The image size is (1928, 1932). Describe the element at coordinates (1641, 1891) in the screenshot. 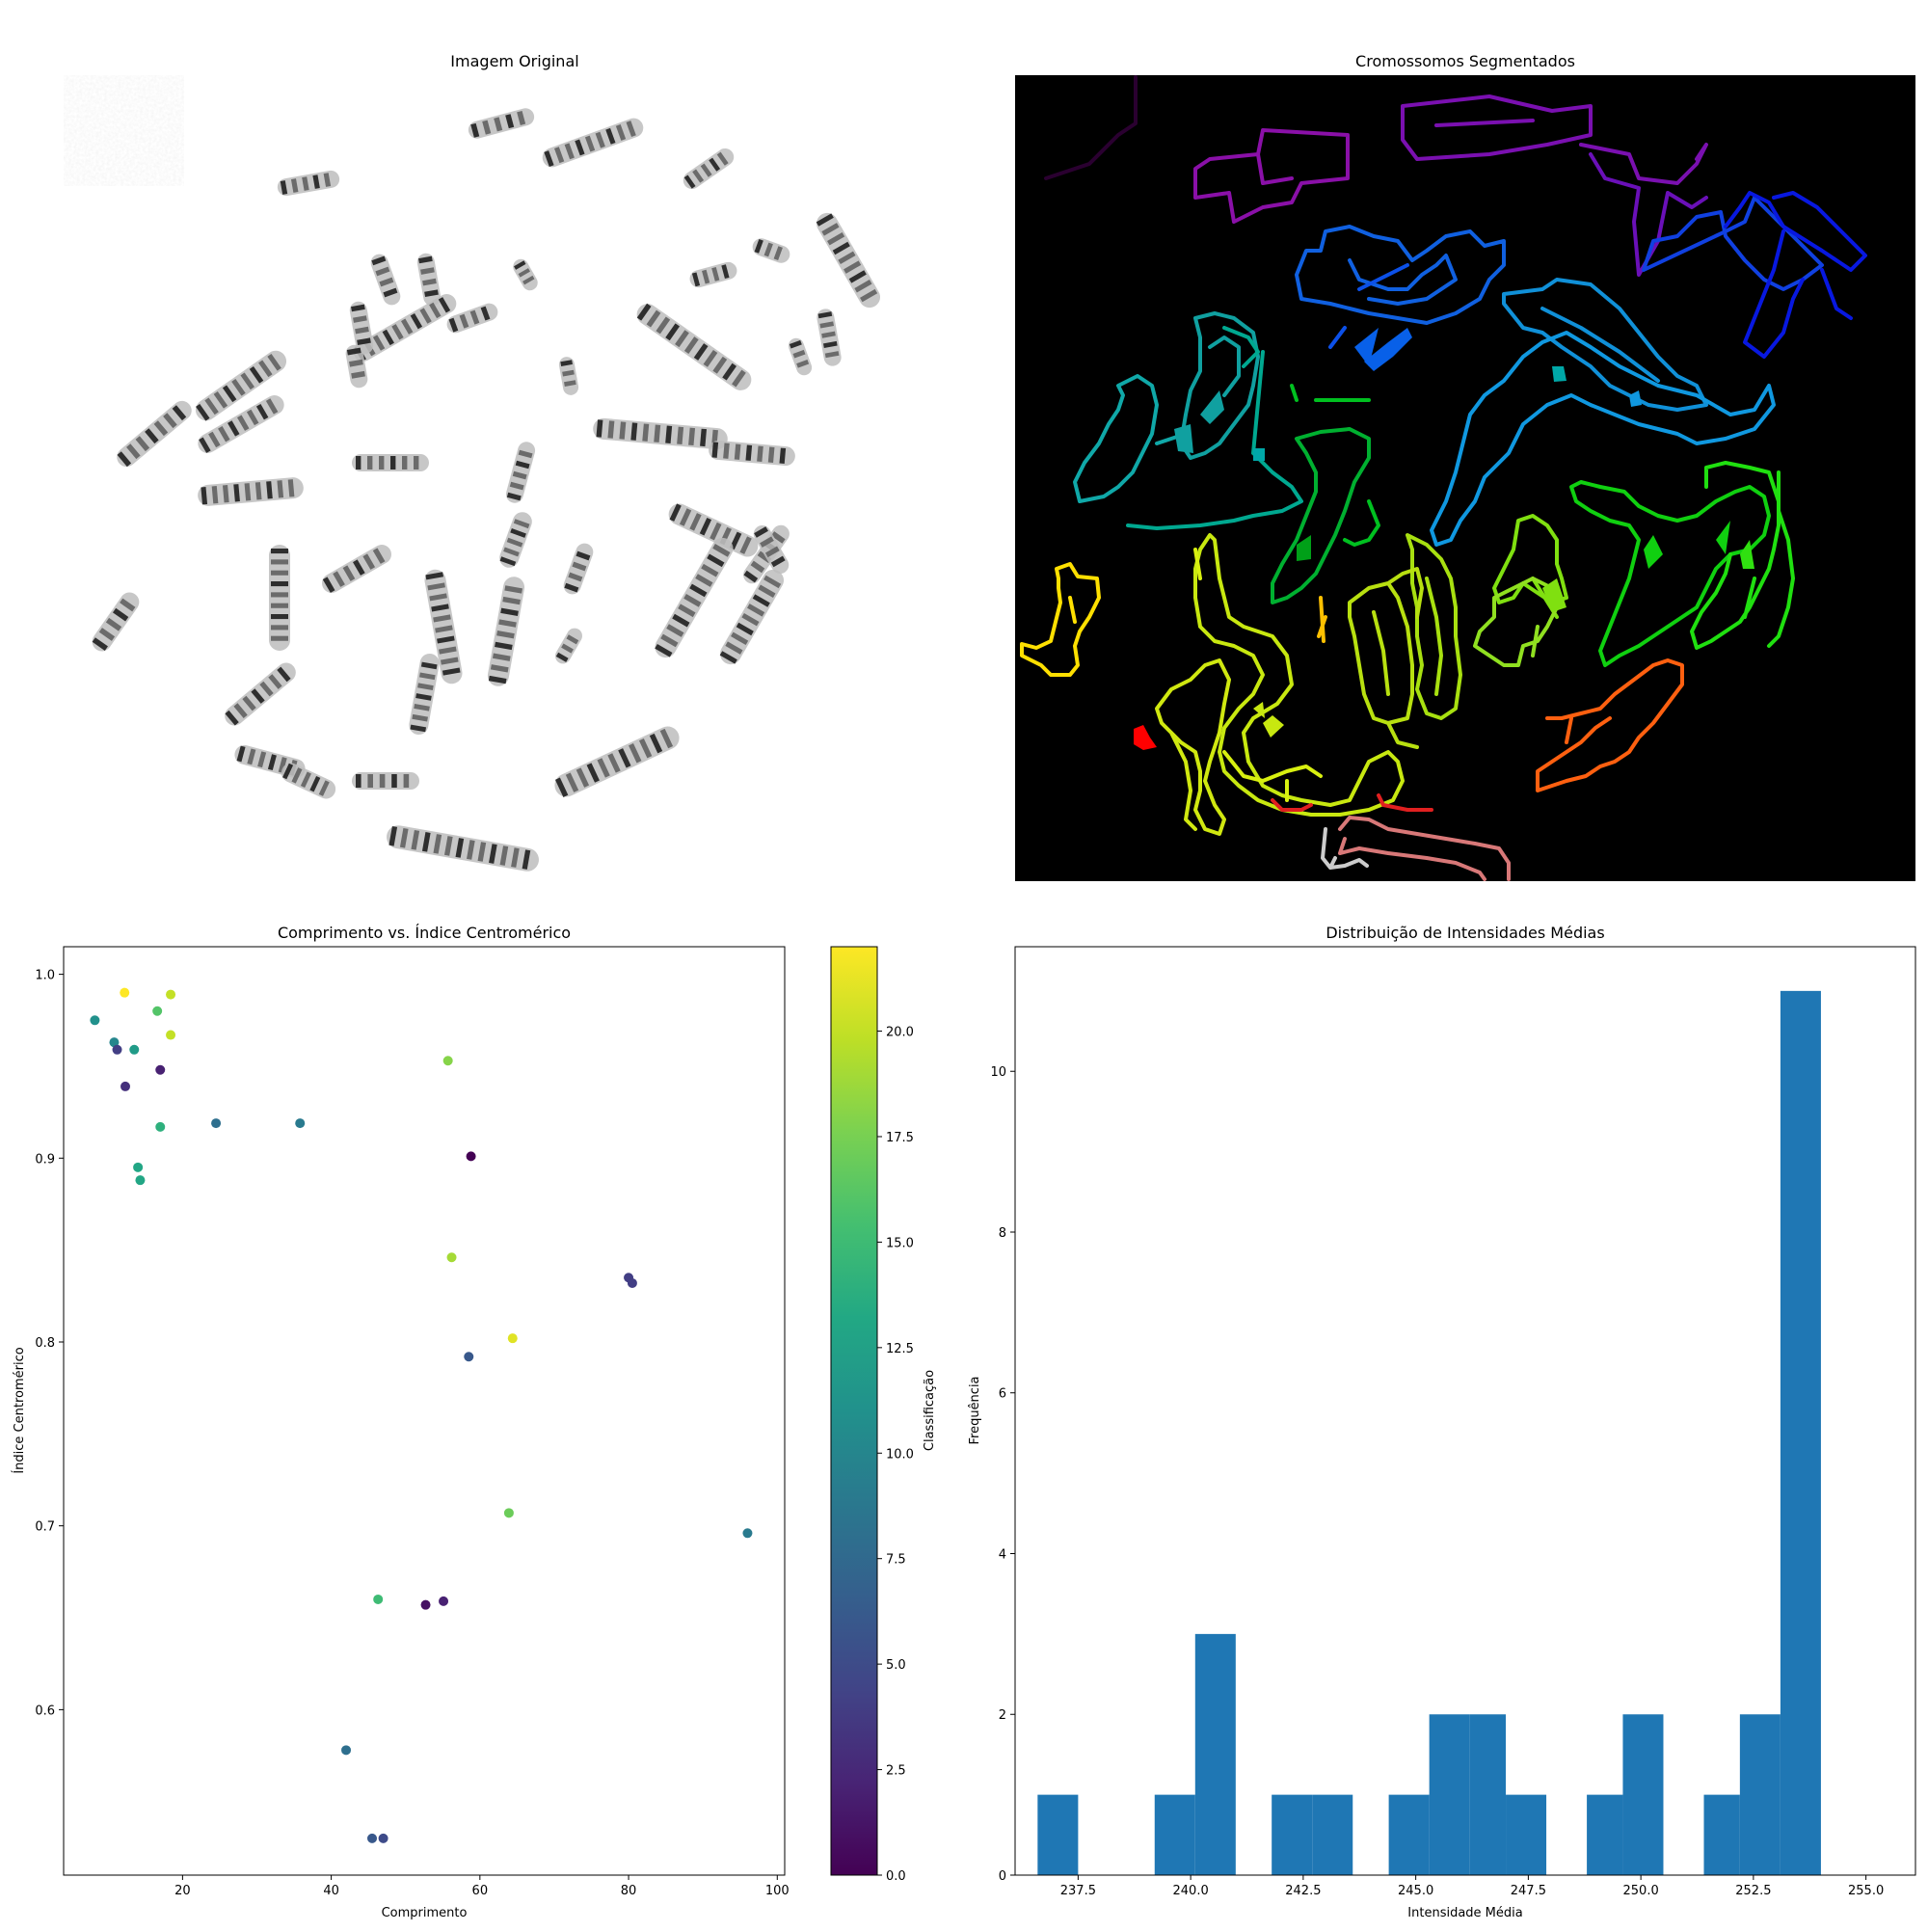

I see `x-tick-label: 250.0` at that location.